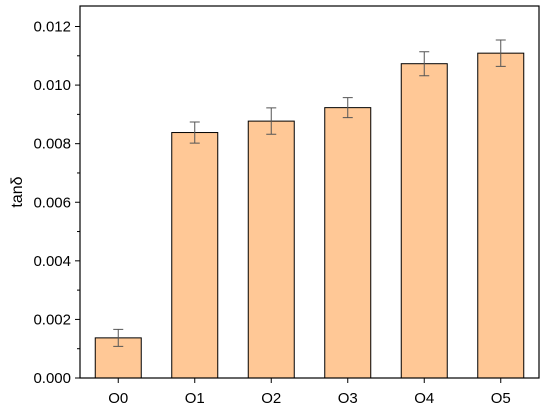  I want to click on x-tick-label: O4, so click(424, 398).